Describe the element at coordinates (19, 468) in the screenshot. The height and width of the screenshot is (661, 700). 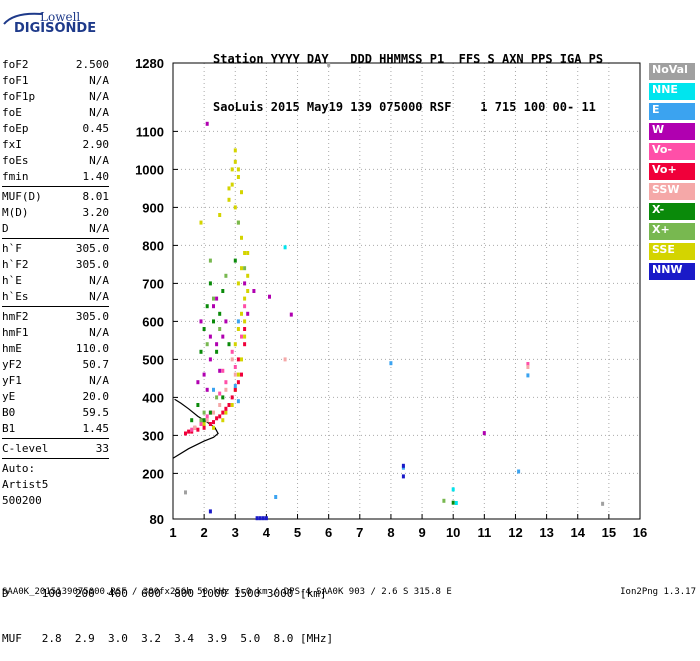
I see `param-text: Auto:` at that location.